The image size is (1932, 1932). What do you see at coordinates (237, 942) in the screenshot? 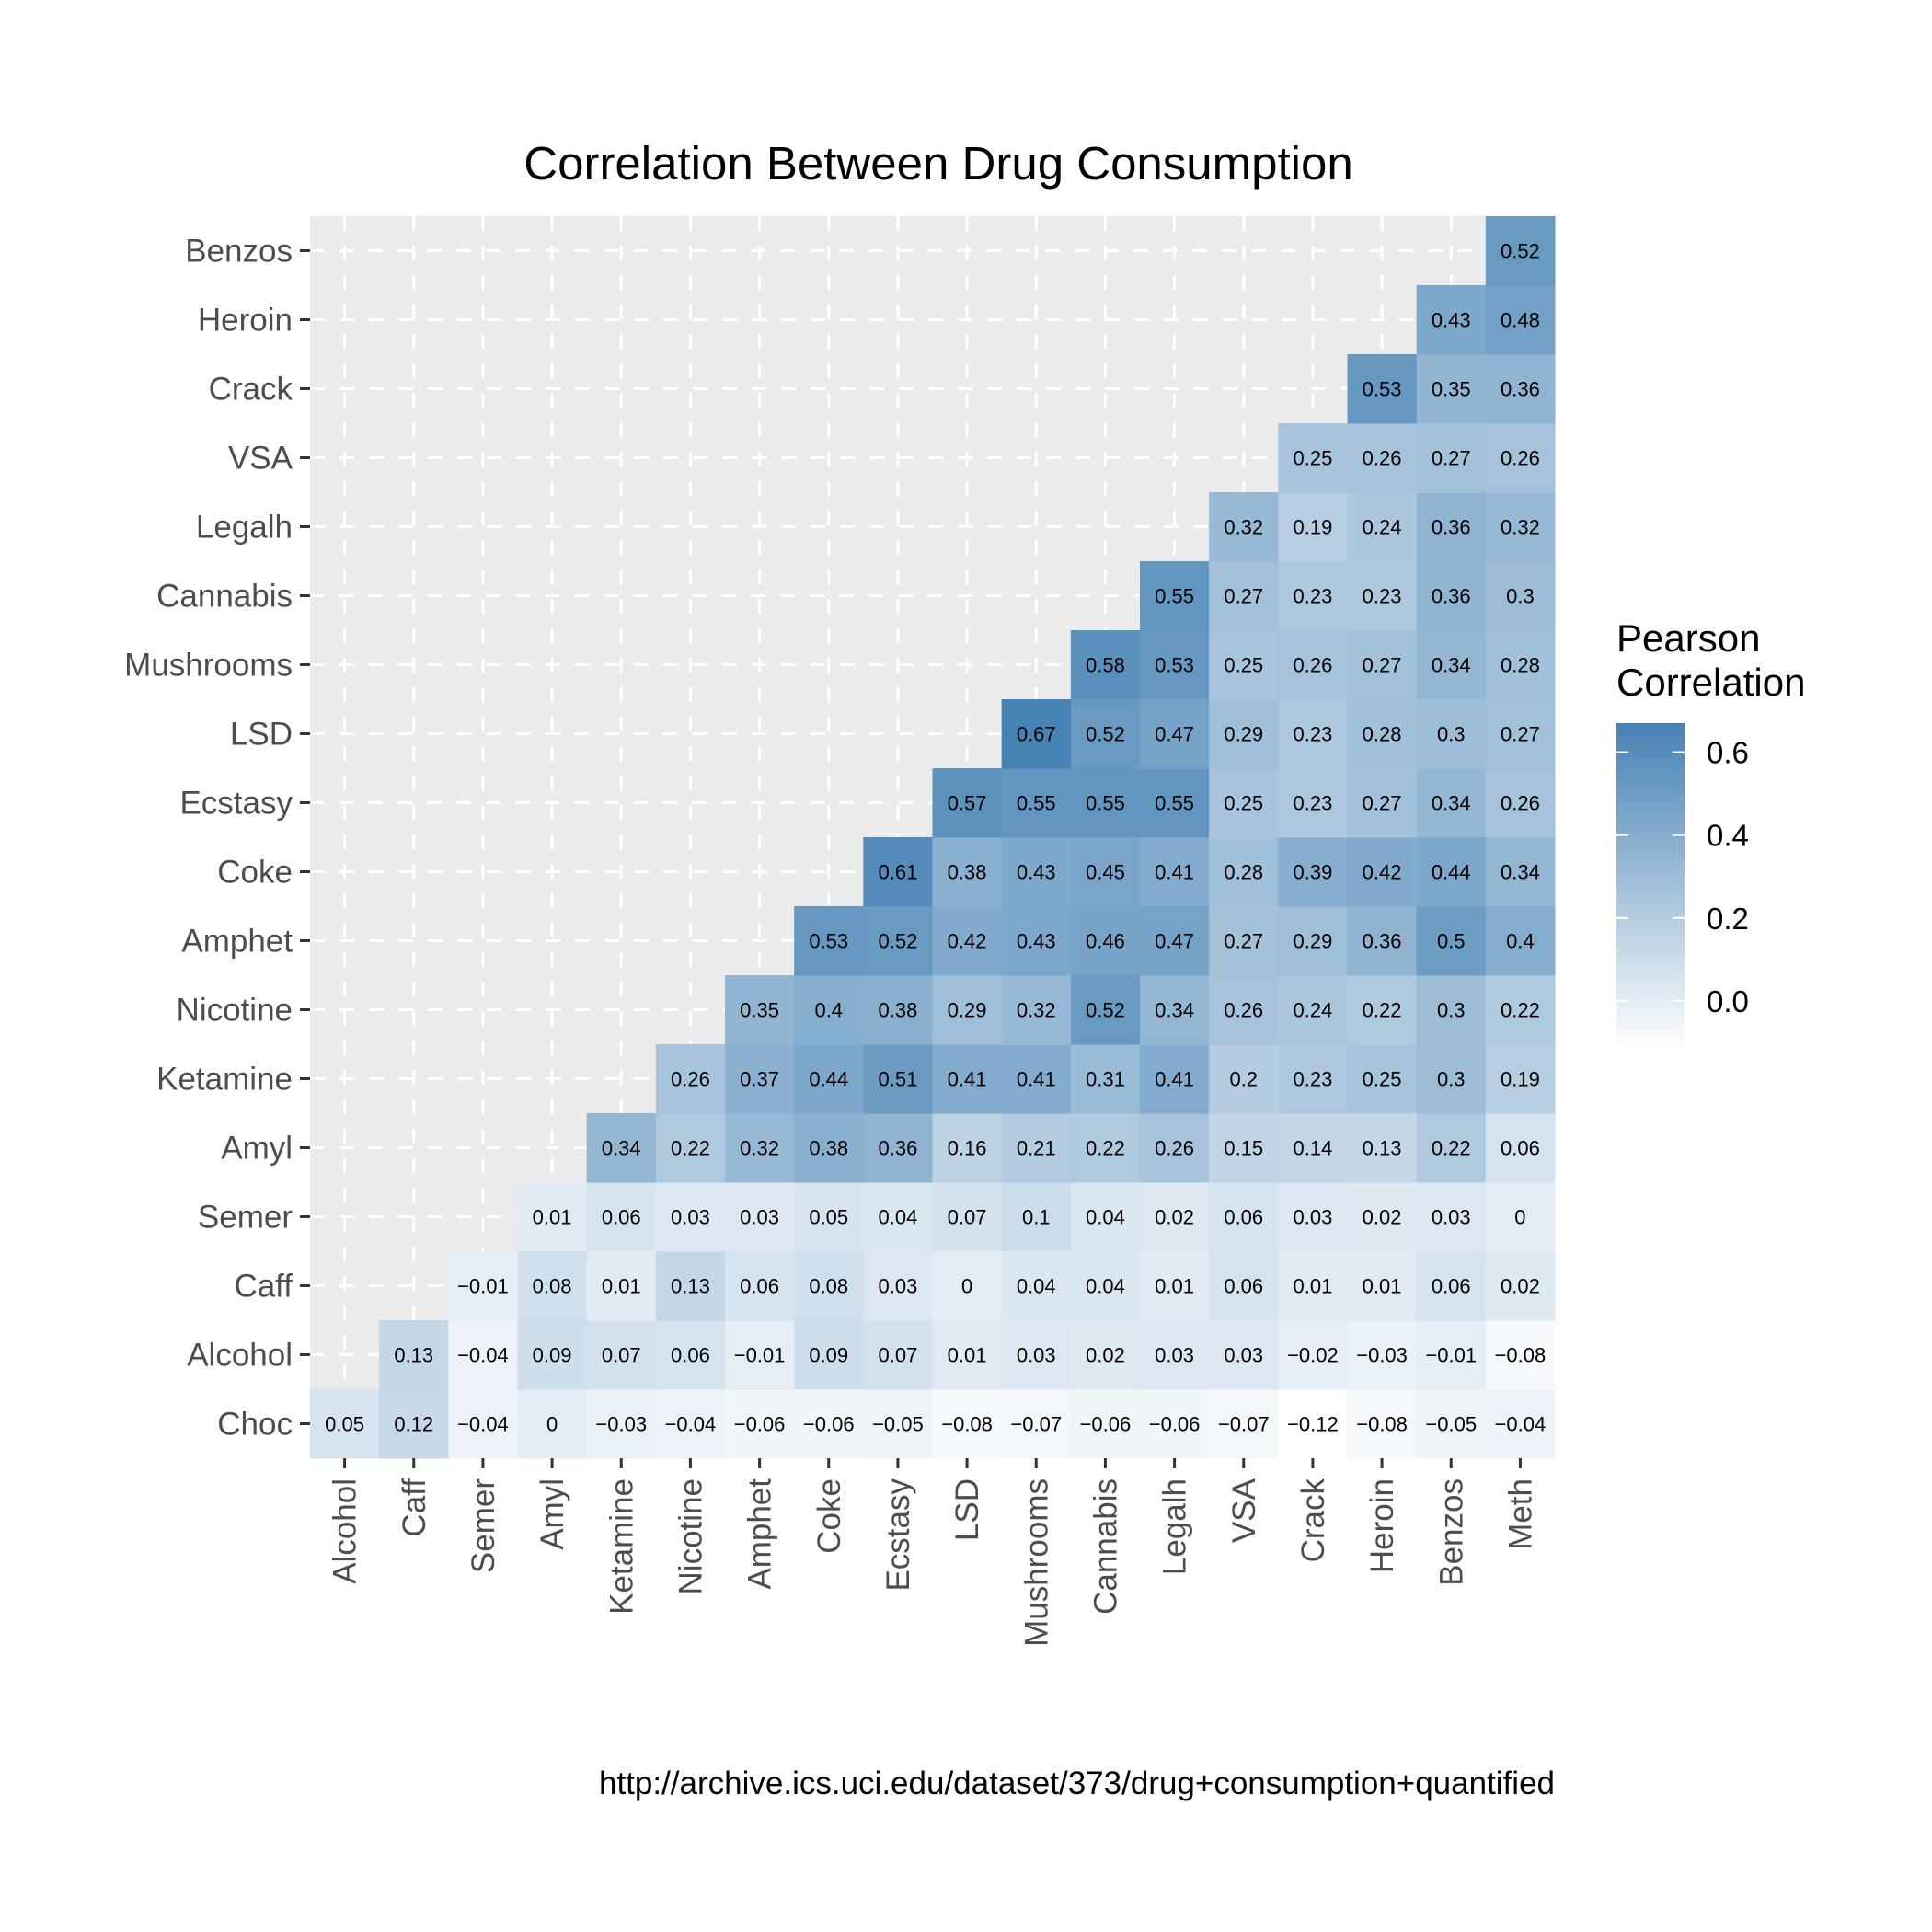
I see `y-tick-label: Amphet` at bounding box center [237, 942].